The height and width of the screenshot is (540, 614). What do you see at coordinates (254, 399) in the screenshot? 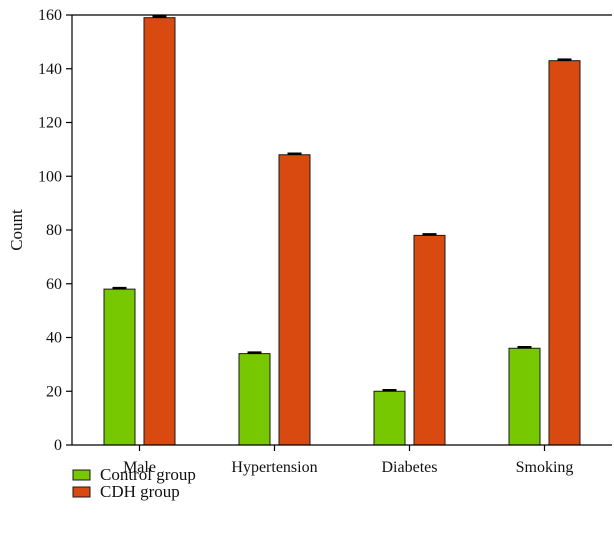
I see `bar-control-group-hypertension` at bounding box center [254, 399].